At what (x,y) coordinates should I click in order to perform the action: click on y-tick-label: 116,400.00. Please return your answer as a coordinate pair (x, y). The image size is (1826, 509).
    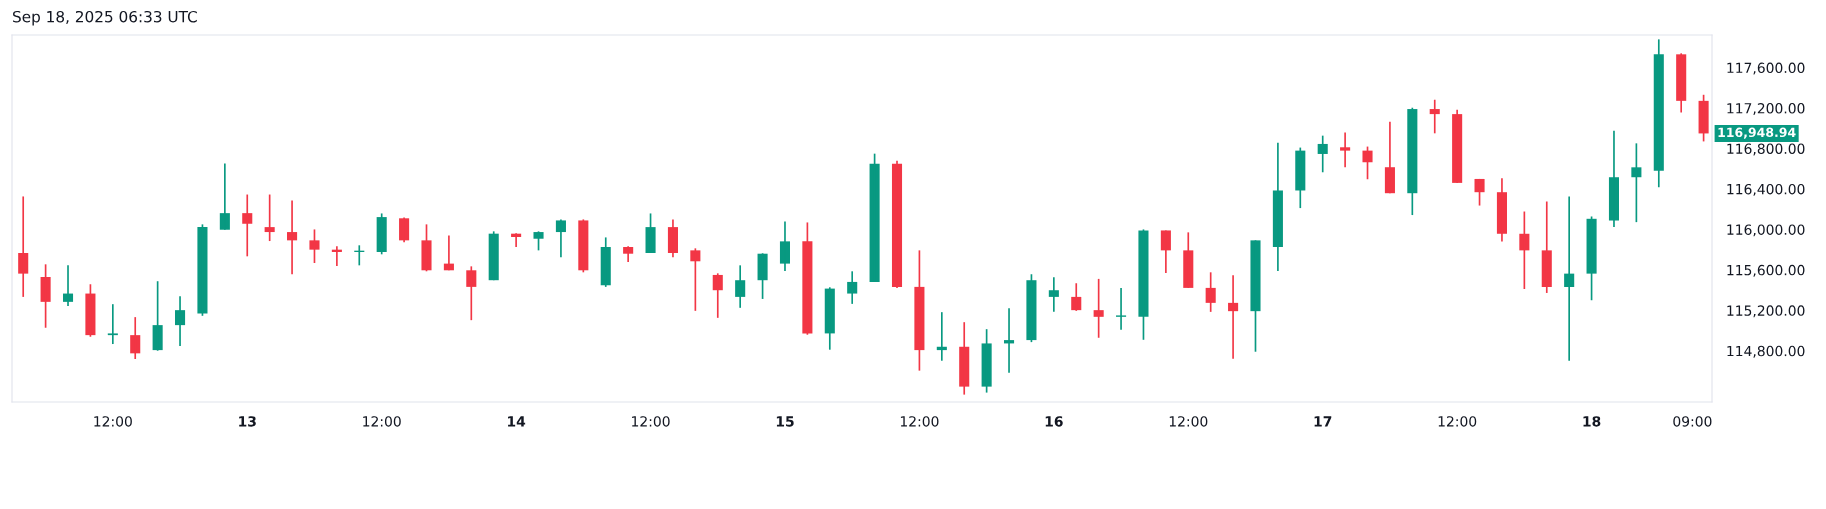
    Looking at the image, I should click on (1766, 189).